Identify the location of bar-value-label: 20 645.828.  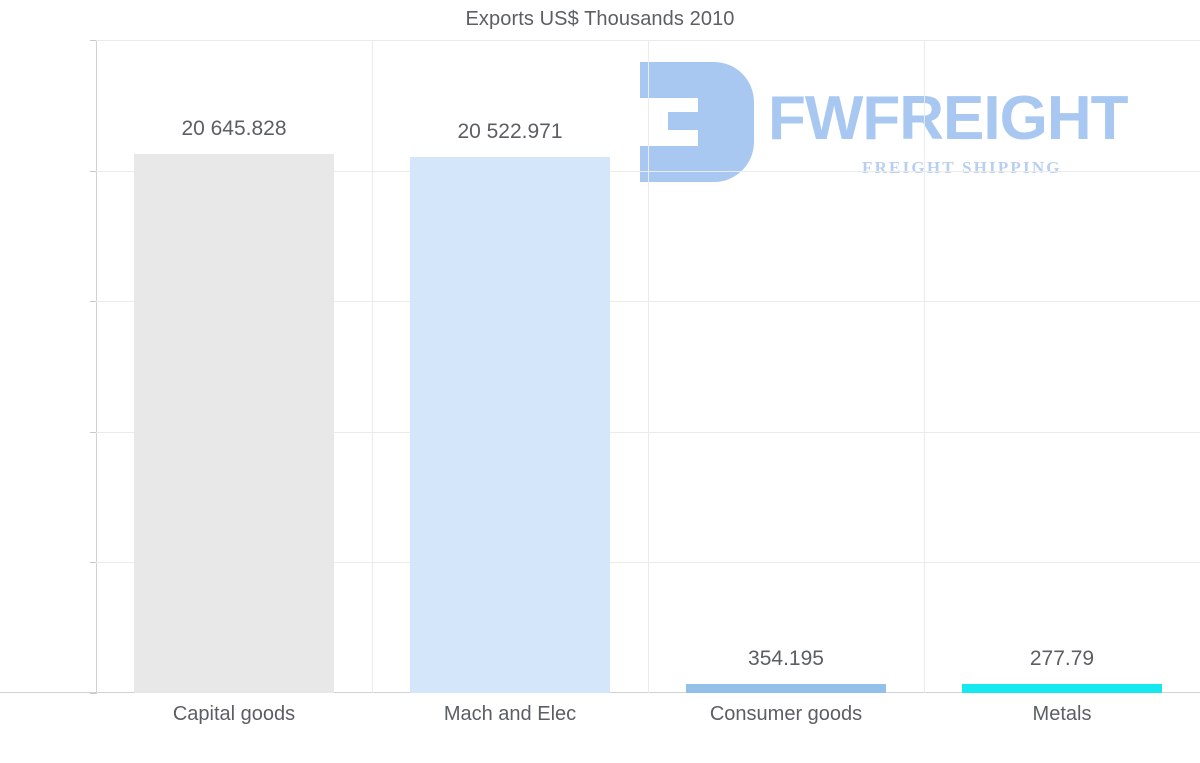
(234, 128).